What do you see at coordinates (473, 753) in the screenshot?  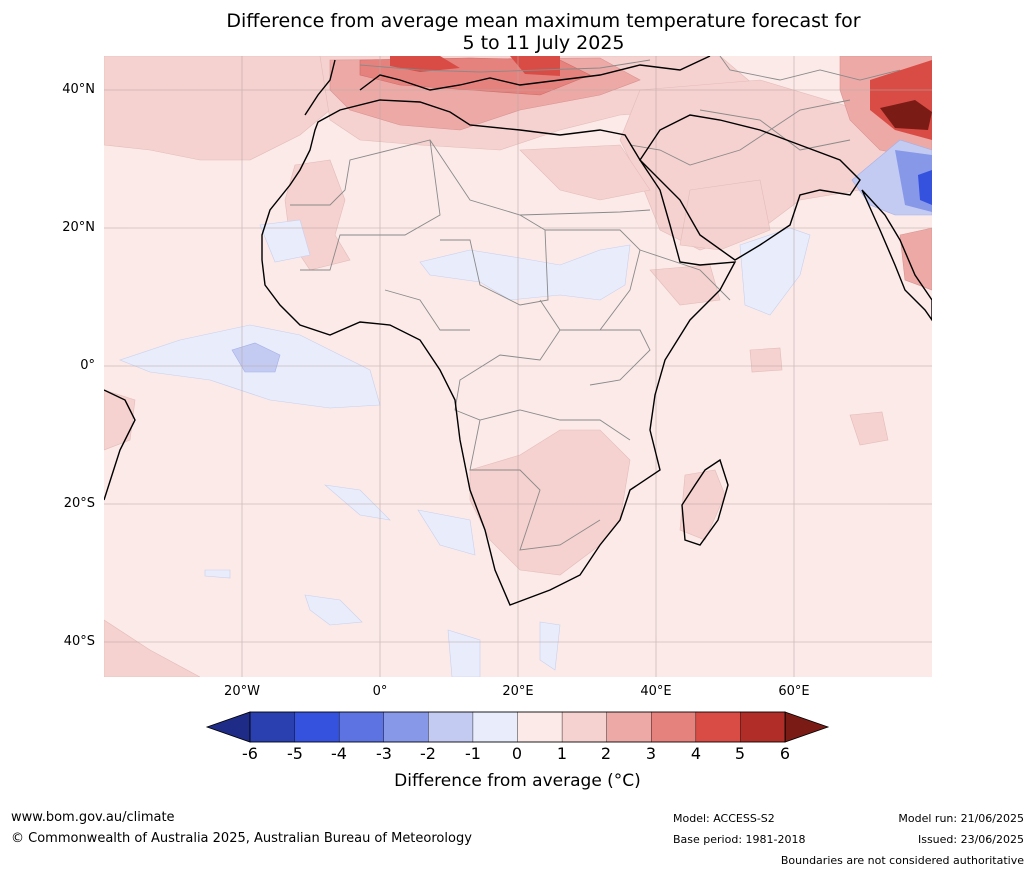 I see `colorbar-tick: -1` at bounding box center [473, 753].